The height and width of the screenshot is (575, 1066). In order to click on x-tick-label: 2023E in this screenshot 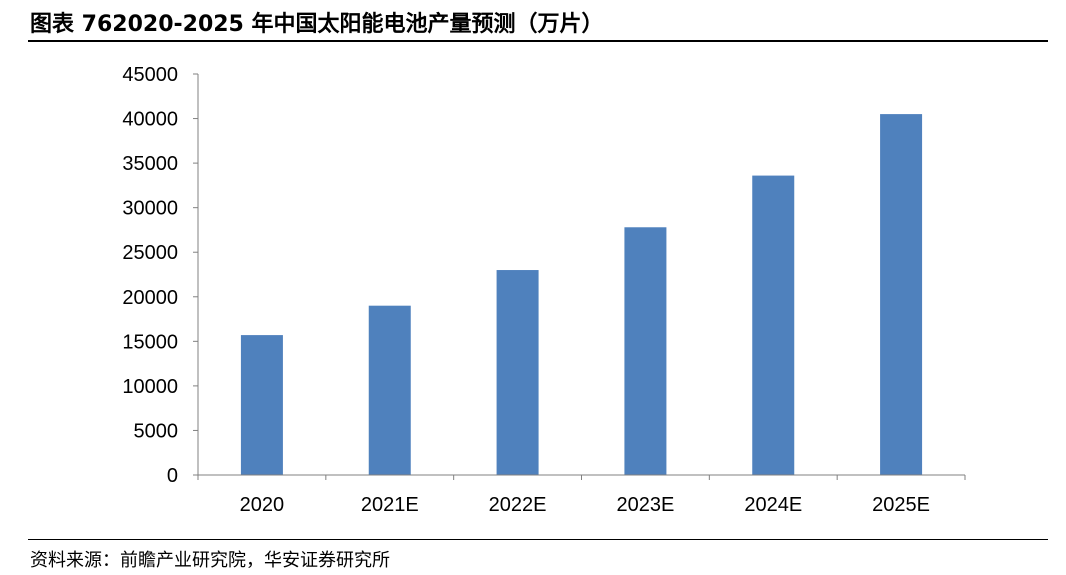, I will do `click(645, 505)`.